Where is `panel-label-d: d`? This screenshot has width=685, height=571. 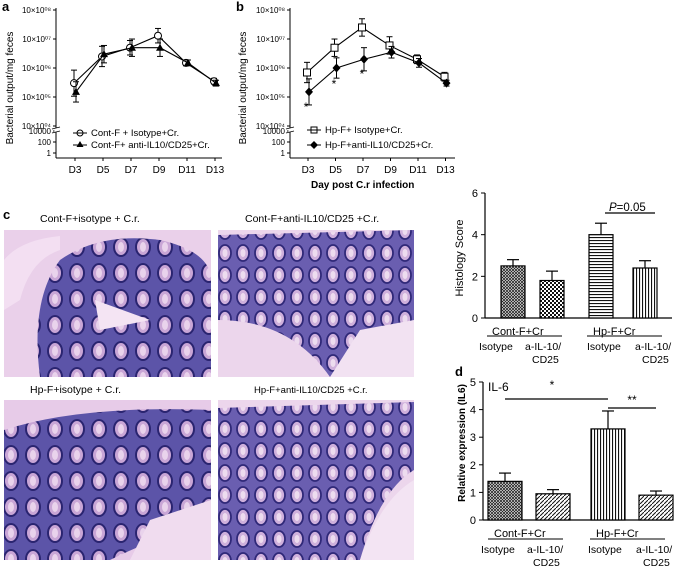 panel-label-d: d is located at coordinates (459, 371).